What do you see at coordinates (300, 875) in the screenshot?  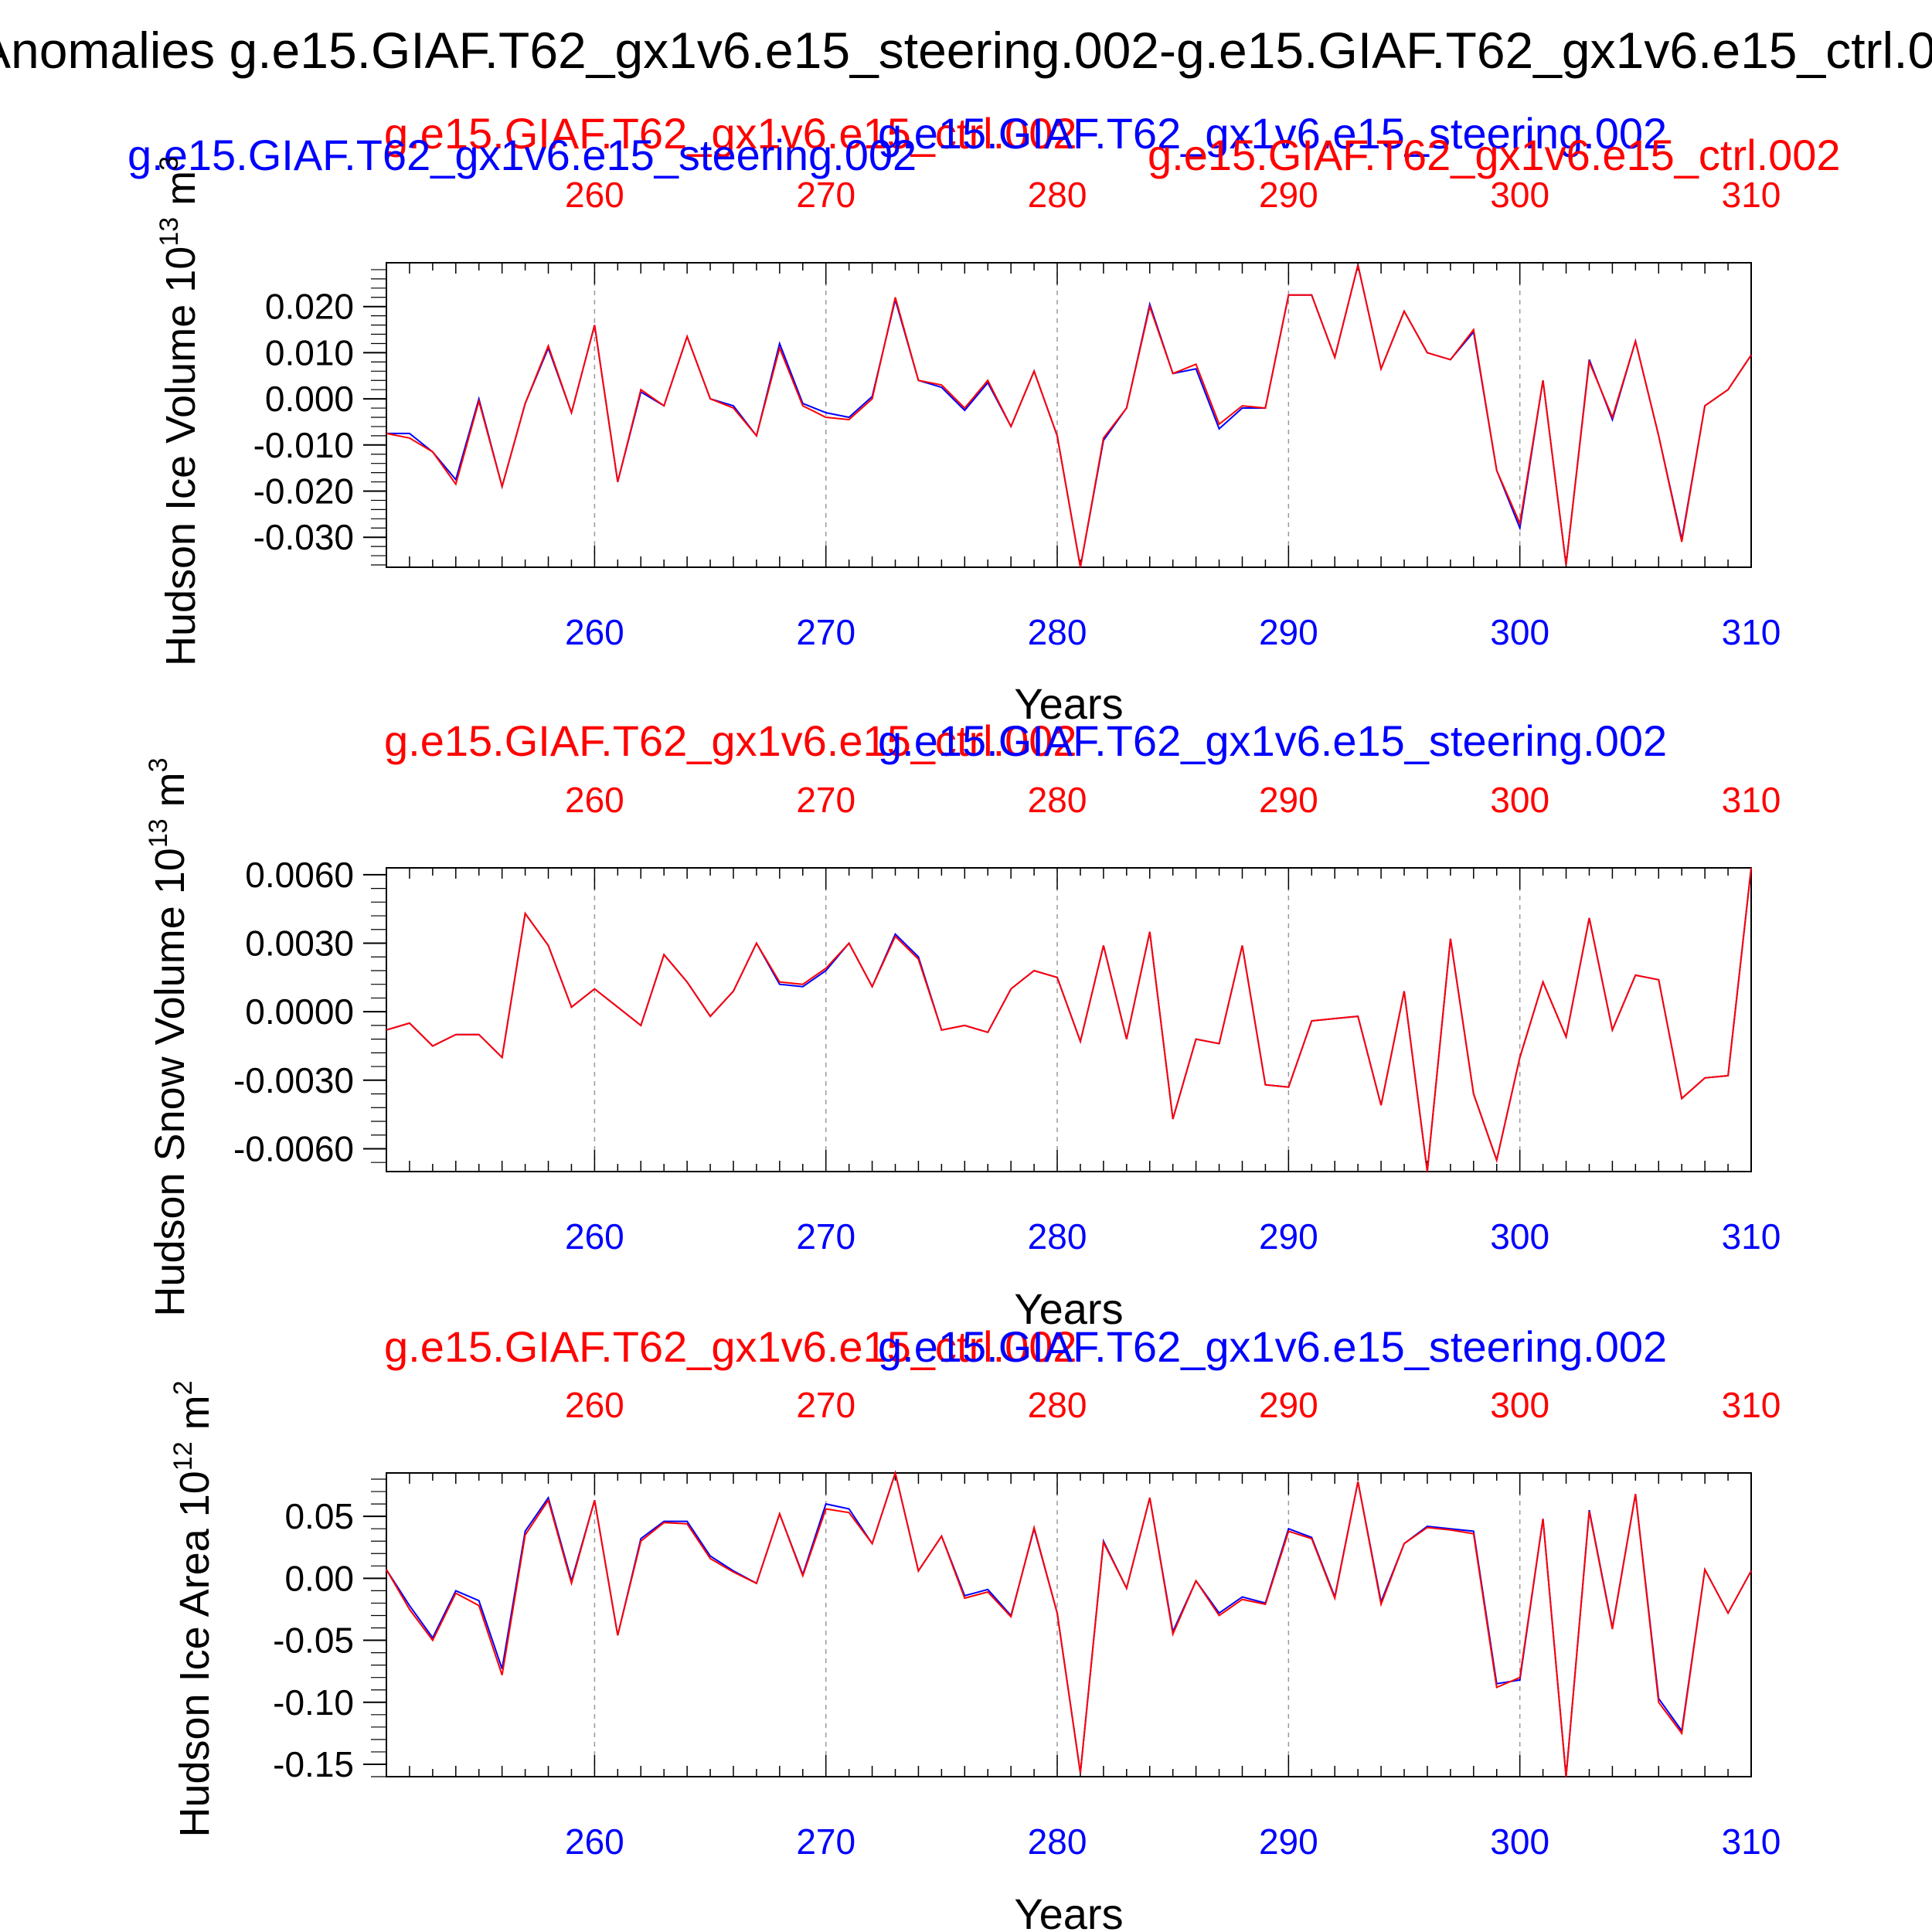 I see `y-tick-label: 0.0060` at bounding box center [300, 875].